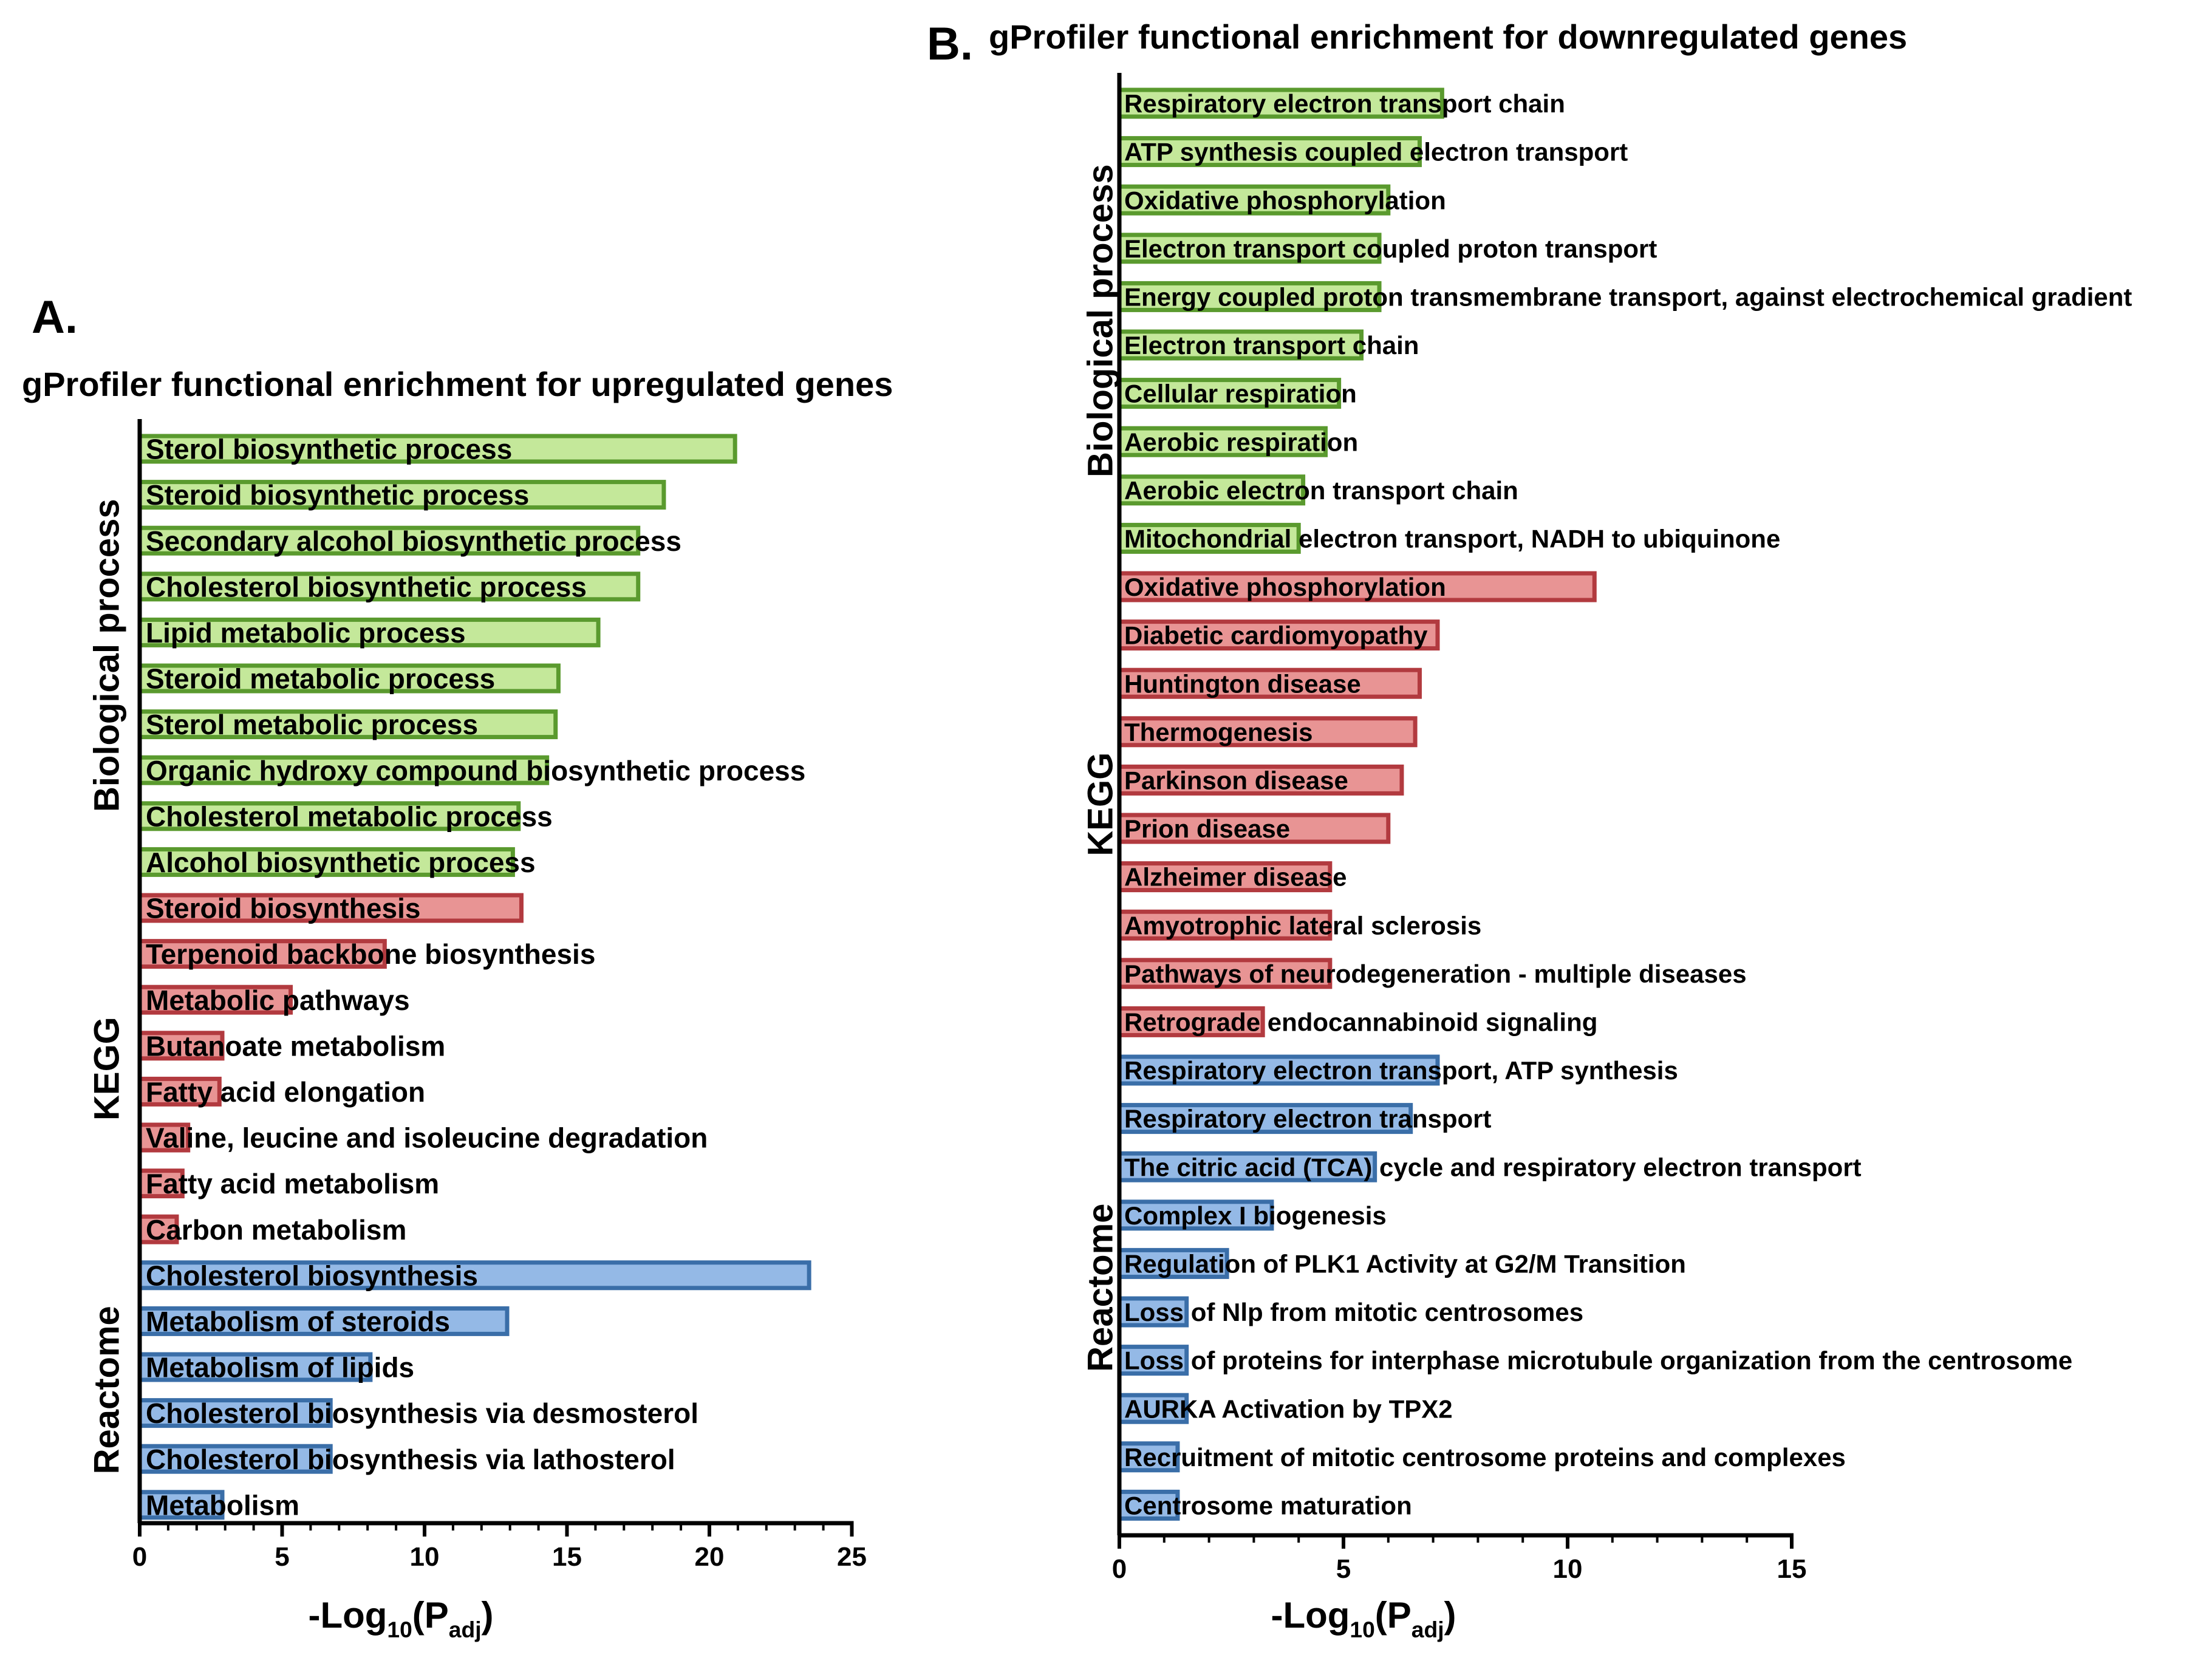 The height and width of the screenshot is (1658, 2212). I want to click on bar-label-b-kegg-10: Retrograde endocannabinoid signaling, so click(1360, 1022).